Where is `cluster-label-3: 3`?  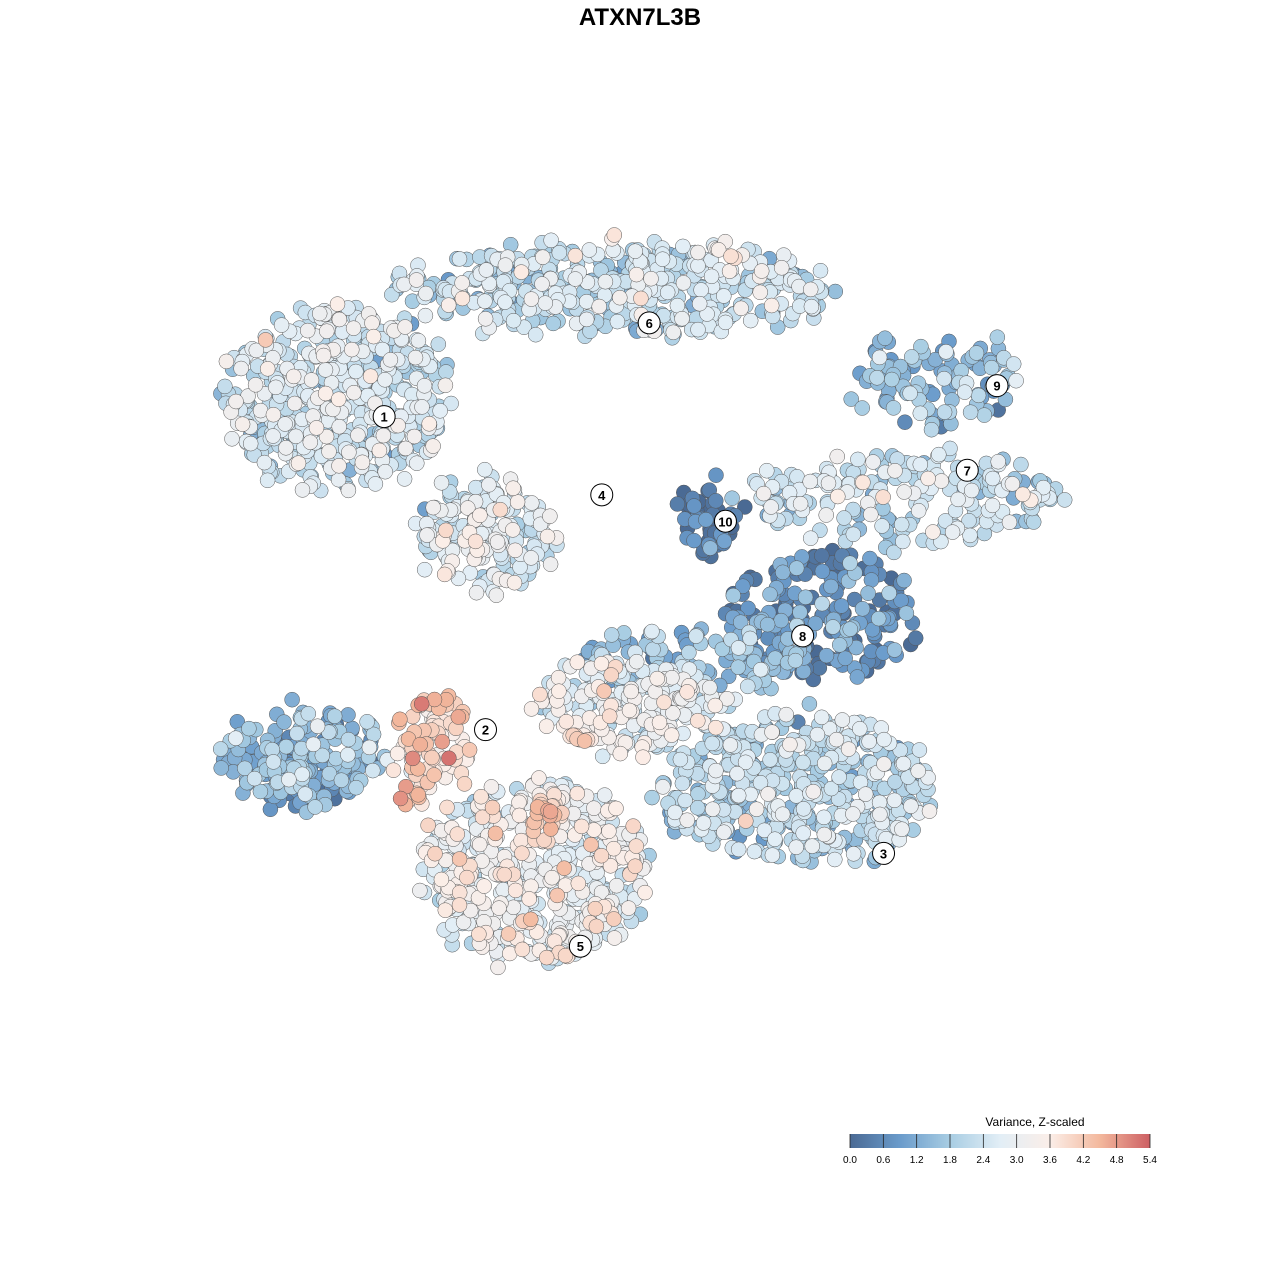 cluster-label-3: 3 is located at coordinates (884, 853).